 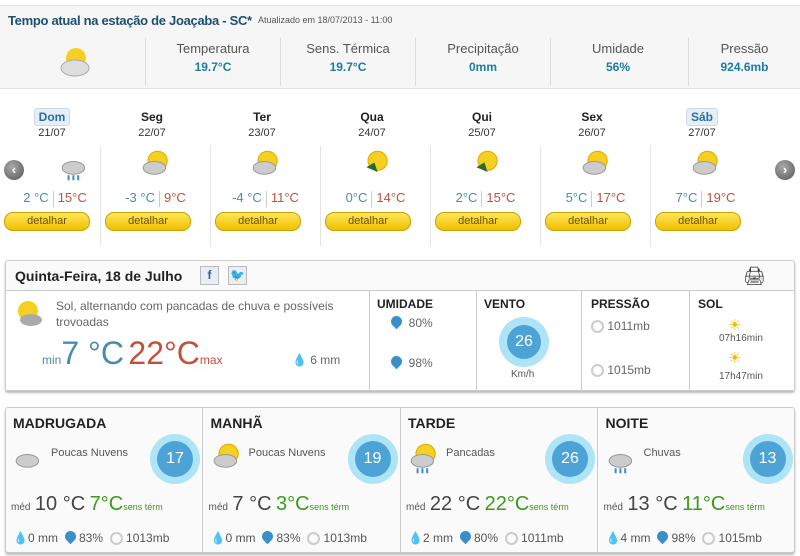 What do you see at coordinates (212, 62) in the screenshot?
I see `stat-0: Temperatura 19.7°C` at bounding box center [212, 62].